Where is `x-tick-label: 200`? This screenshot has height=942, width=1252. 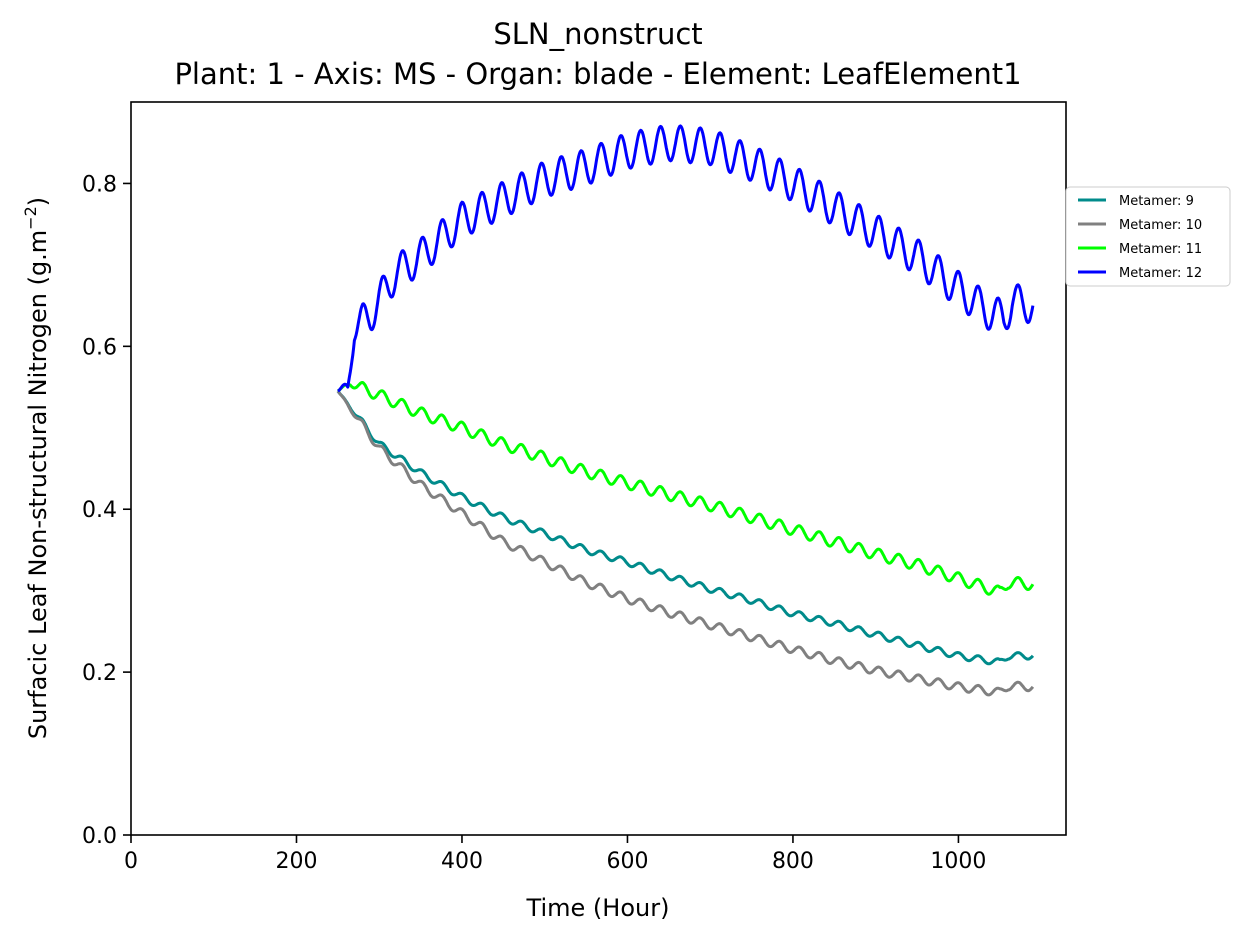 x-tick-label: 200 is located at coordinates (296, 861).